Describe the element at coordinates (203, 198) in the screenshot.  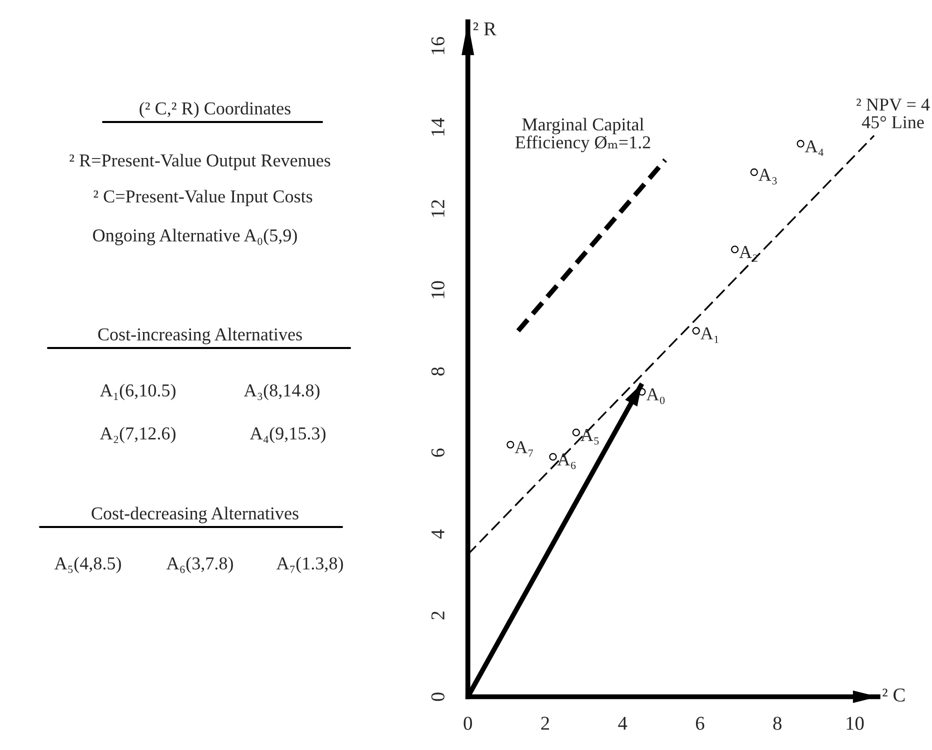
I see `text: ² C=Present-Value Input Costs` at that location.